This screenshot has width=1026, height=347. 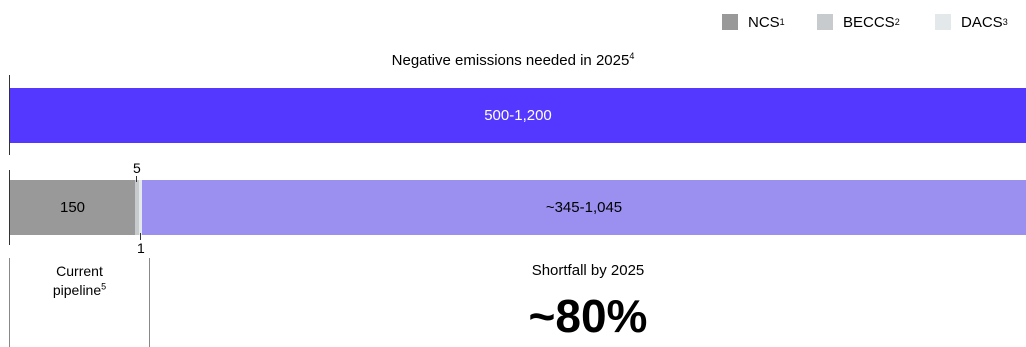 What do you see at coordinates (137, 168) in the screenshot?
I see `beccs-value-label: 5` at bounding box center [137, 168].